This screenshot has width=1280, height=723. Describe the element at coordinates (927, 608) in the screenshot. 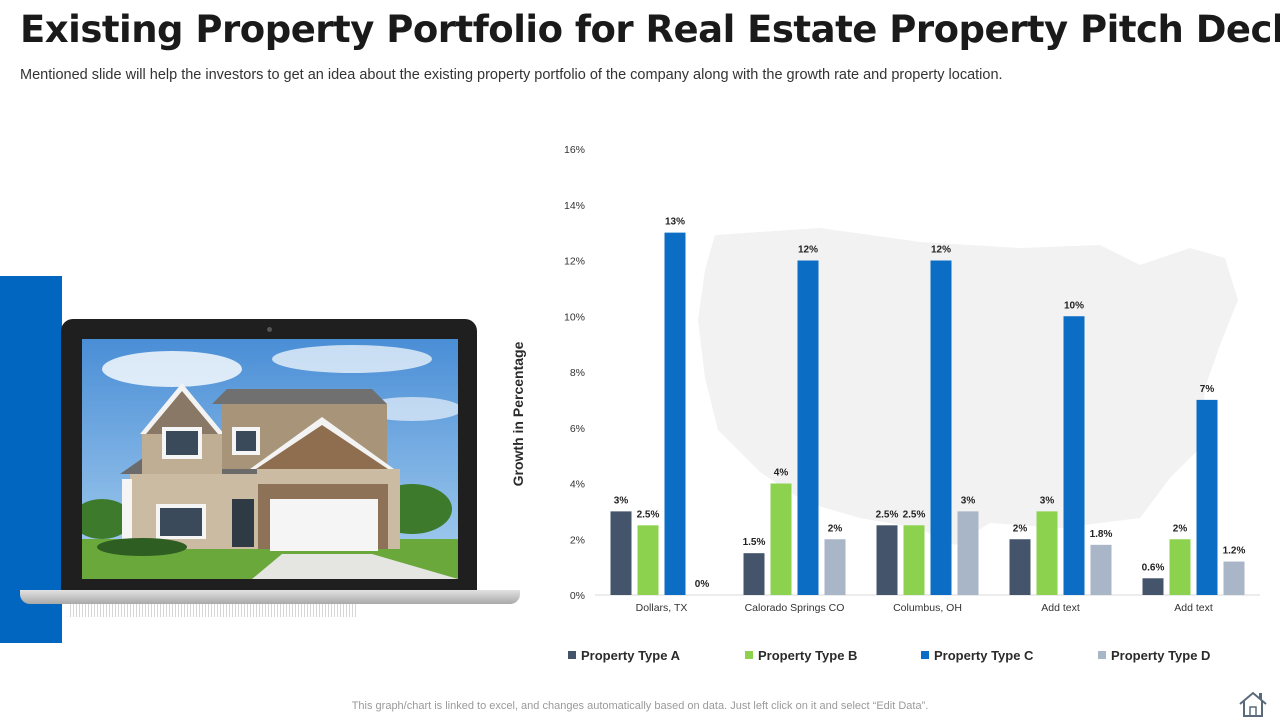

I see `x-tick-label: Columbus, OH` at that location.